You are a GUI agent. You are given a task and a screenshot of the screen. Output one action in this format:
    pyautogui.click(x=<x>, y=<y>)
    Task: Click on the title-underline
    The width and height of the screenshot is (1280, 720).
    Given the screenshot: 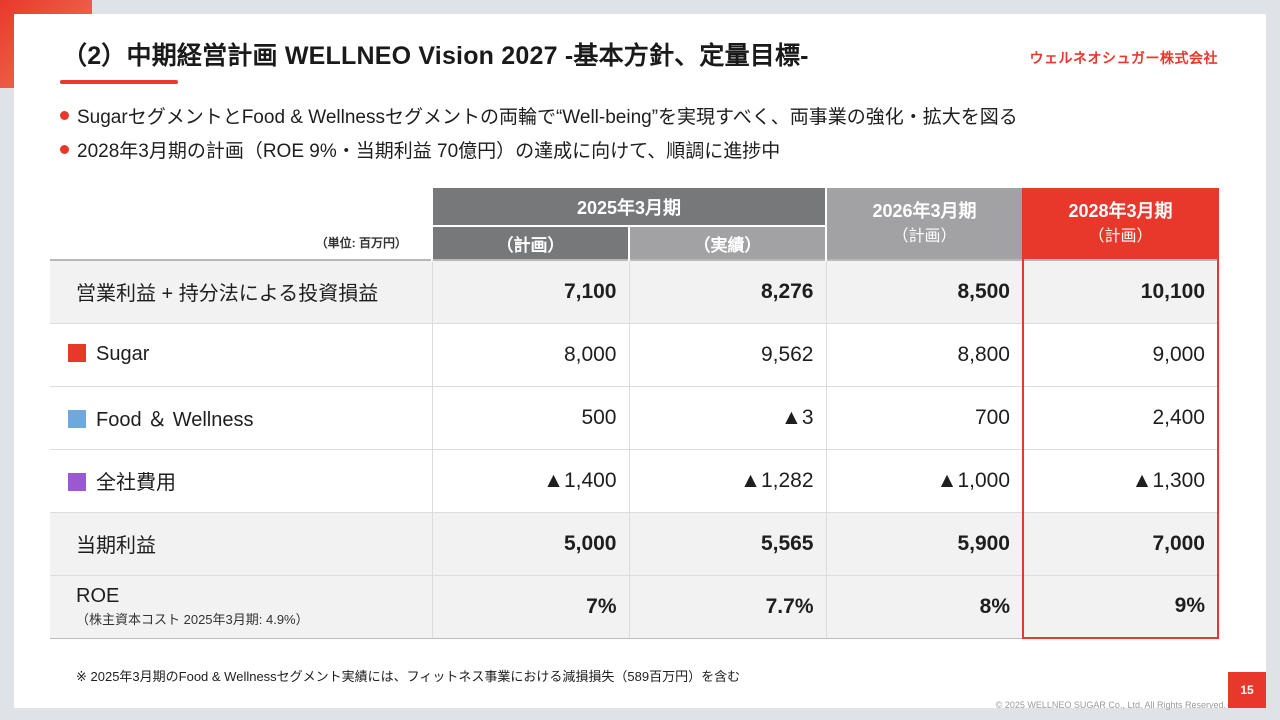 What is the action you would take?
    pyautogui.click(x=119, y=82)
    